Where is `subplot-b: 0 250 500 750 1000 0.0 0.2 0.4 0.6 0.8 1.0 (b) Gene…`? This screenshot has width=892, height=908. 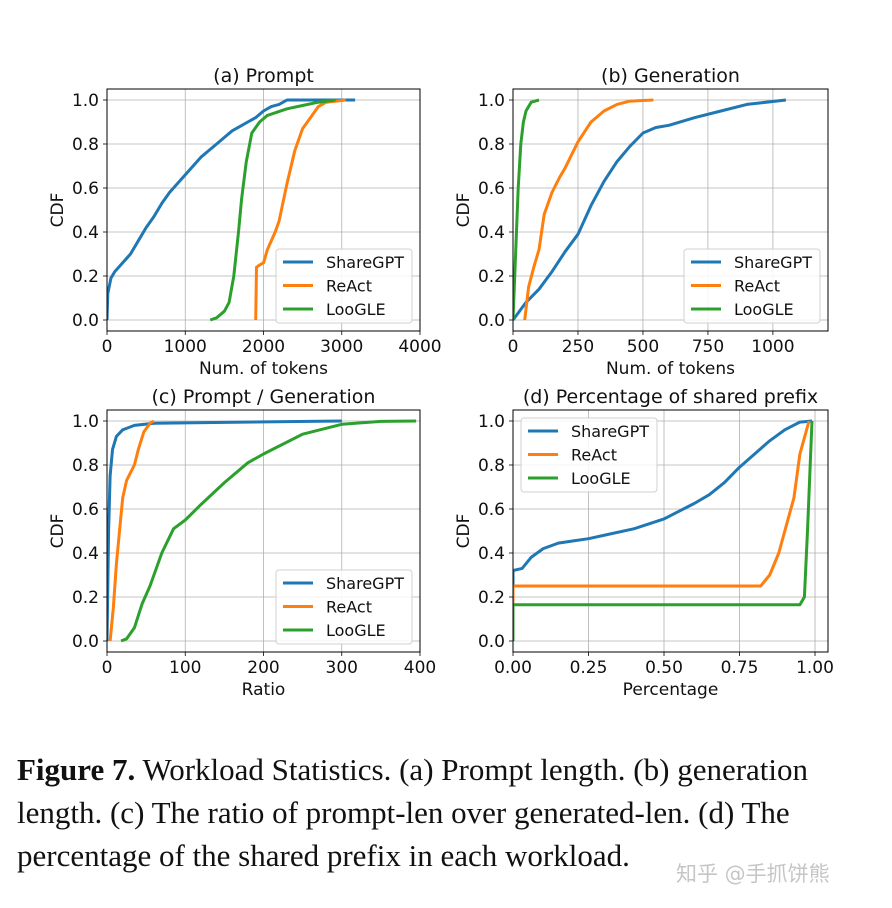
subplot-b: 0 250 500 750 1000 0.0 0.2 0.4 0.6 0.8 1.0 (b) Gene… is located at coordinates (641, 222).